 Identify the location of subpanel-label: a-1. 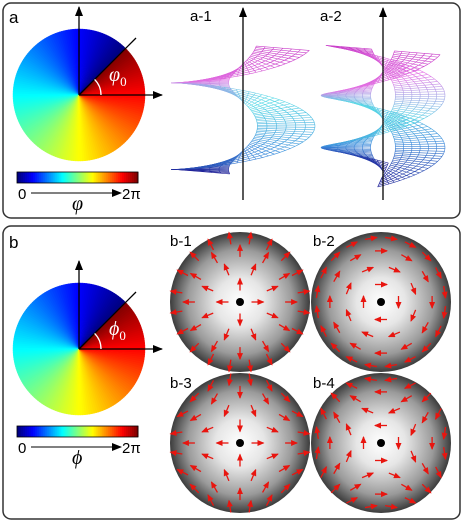
(201, 16).